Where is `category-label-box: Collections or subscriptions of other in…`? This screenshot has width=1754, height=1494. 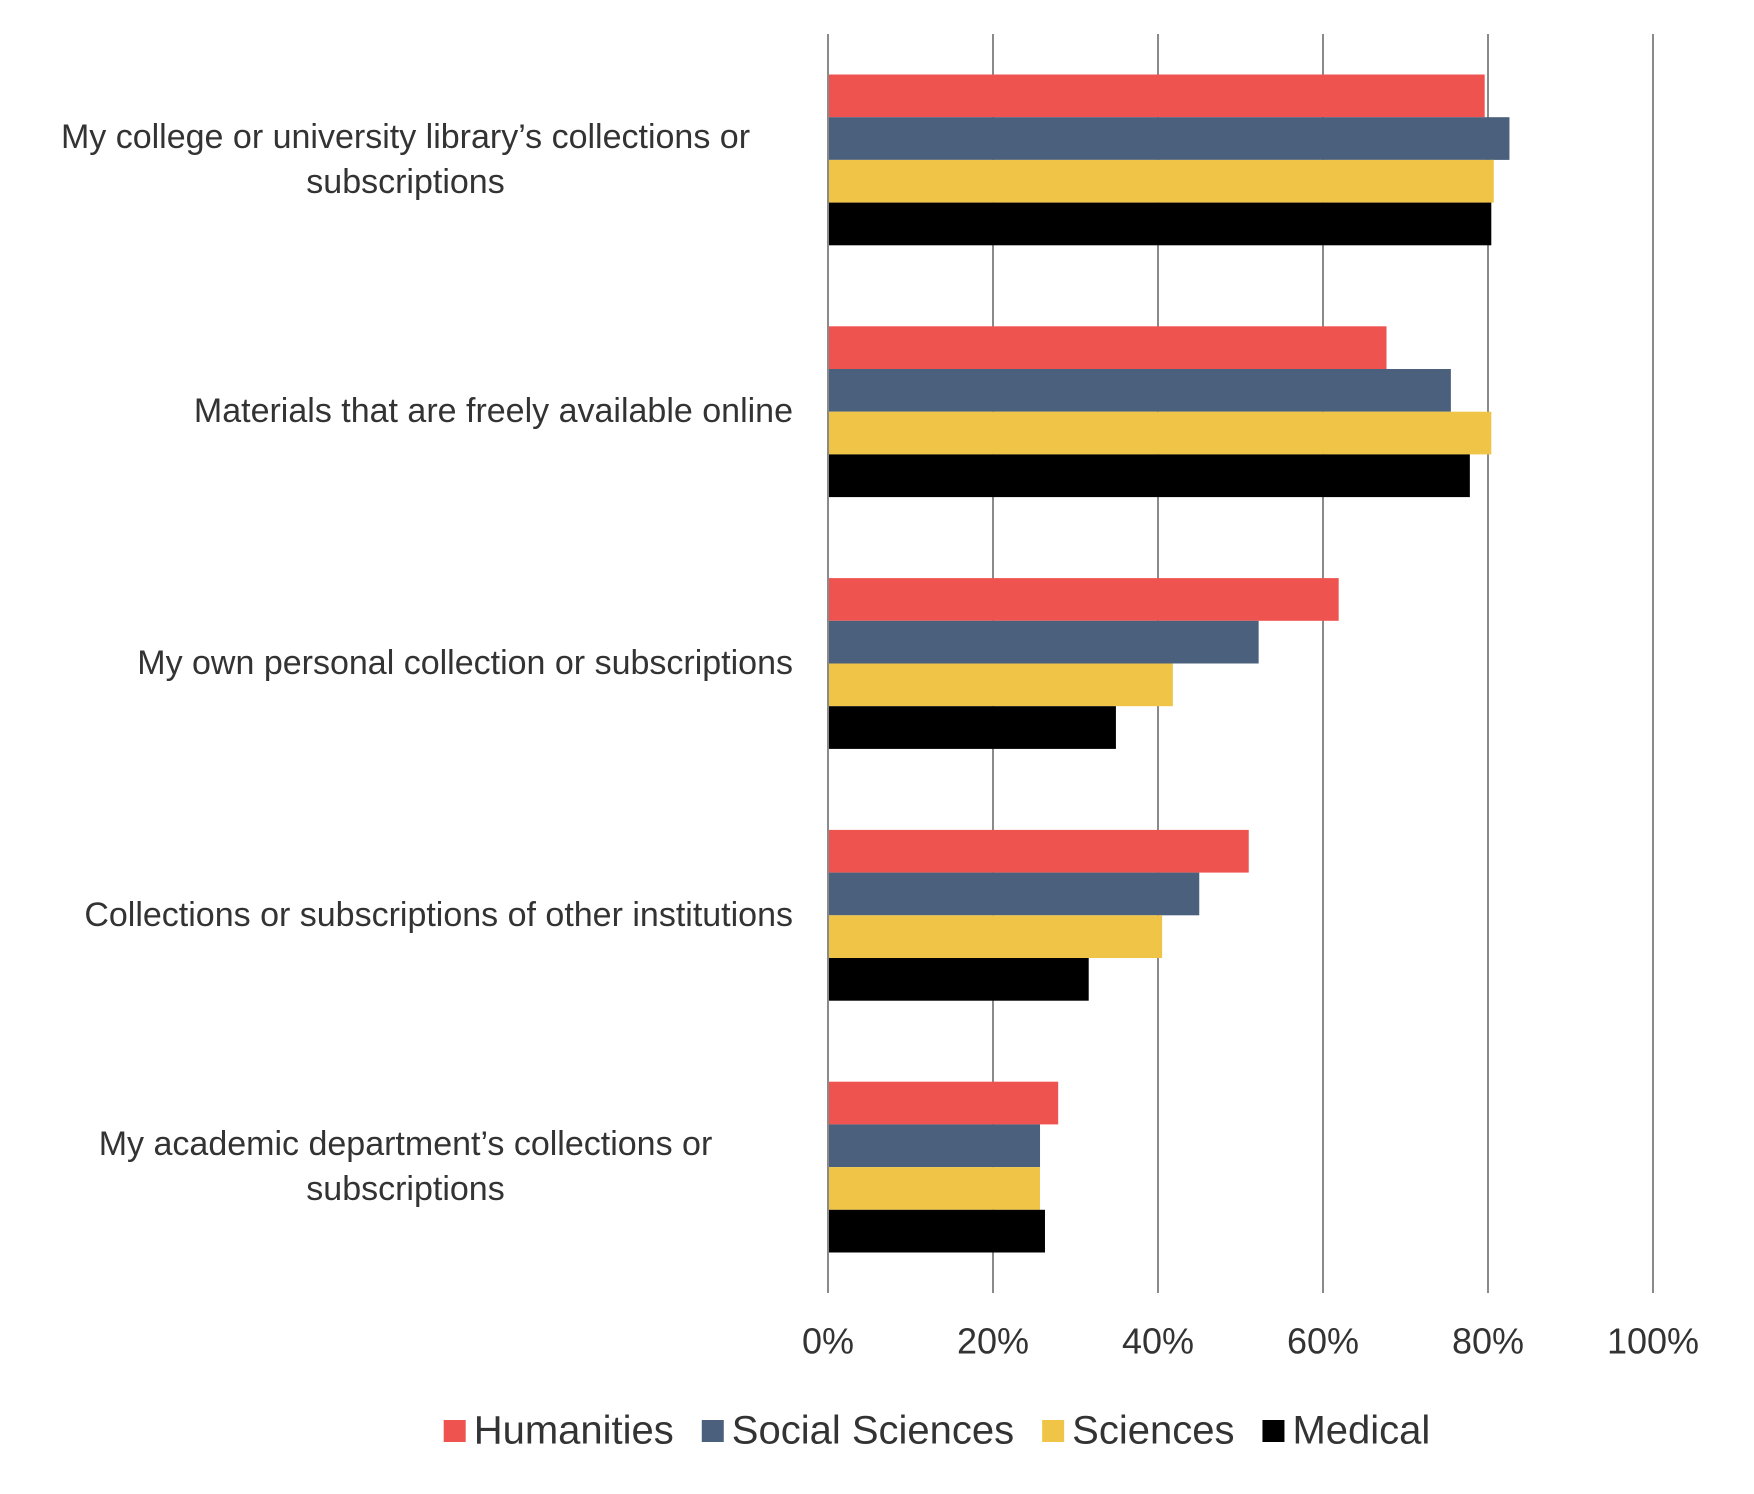
category-label-box: Collections or subscriptions of other in… is located at coordinates (396, 915).